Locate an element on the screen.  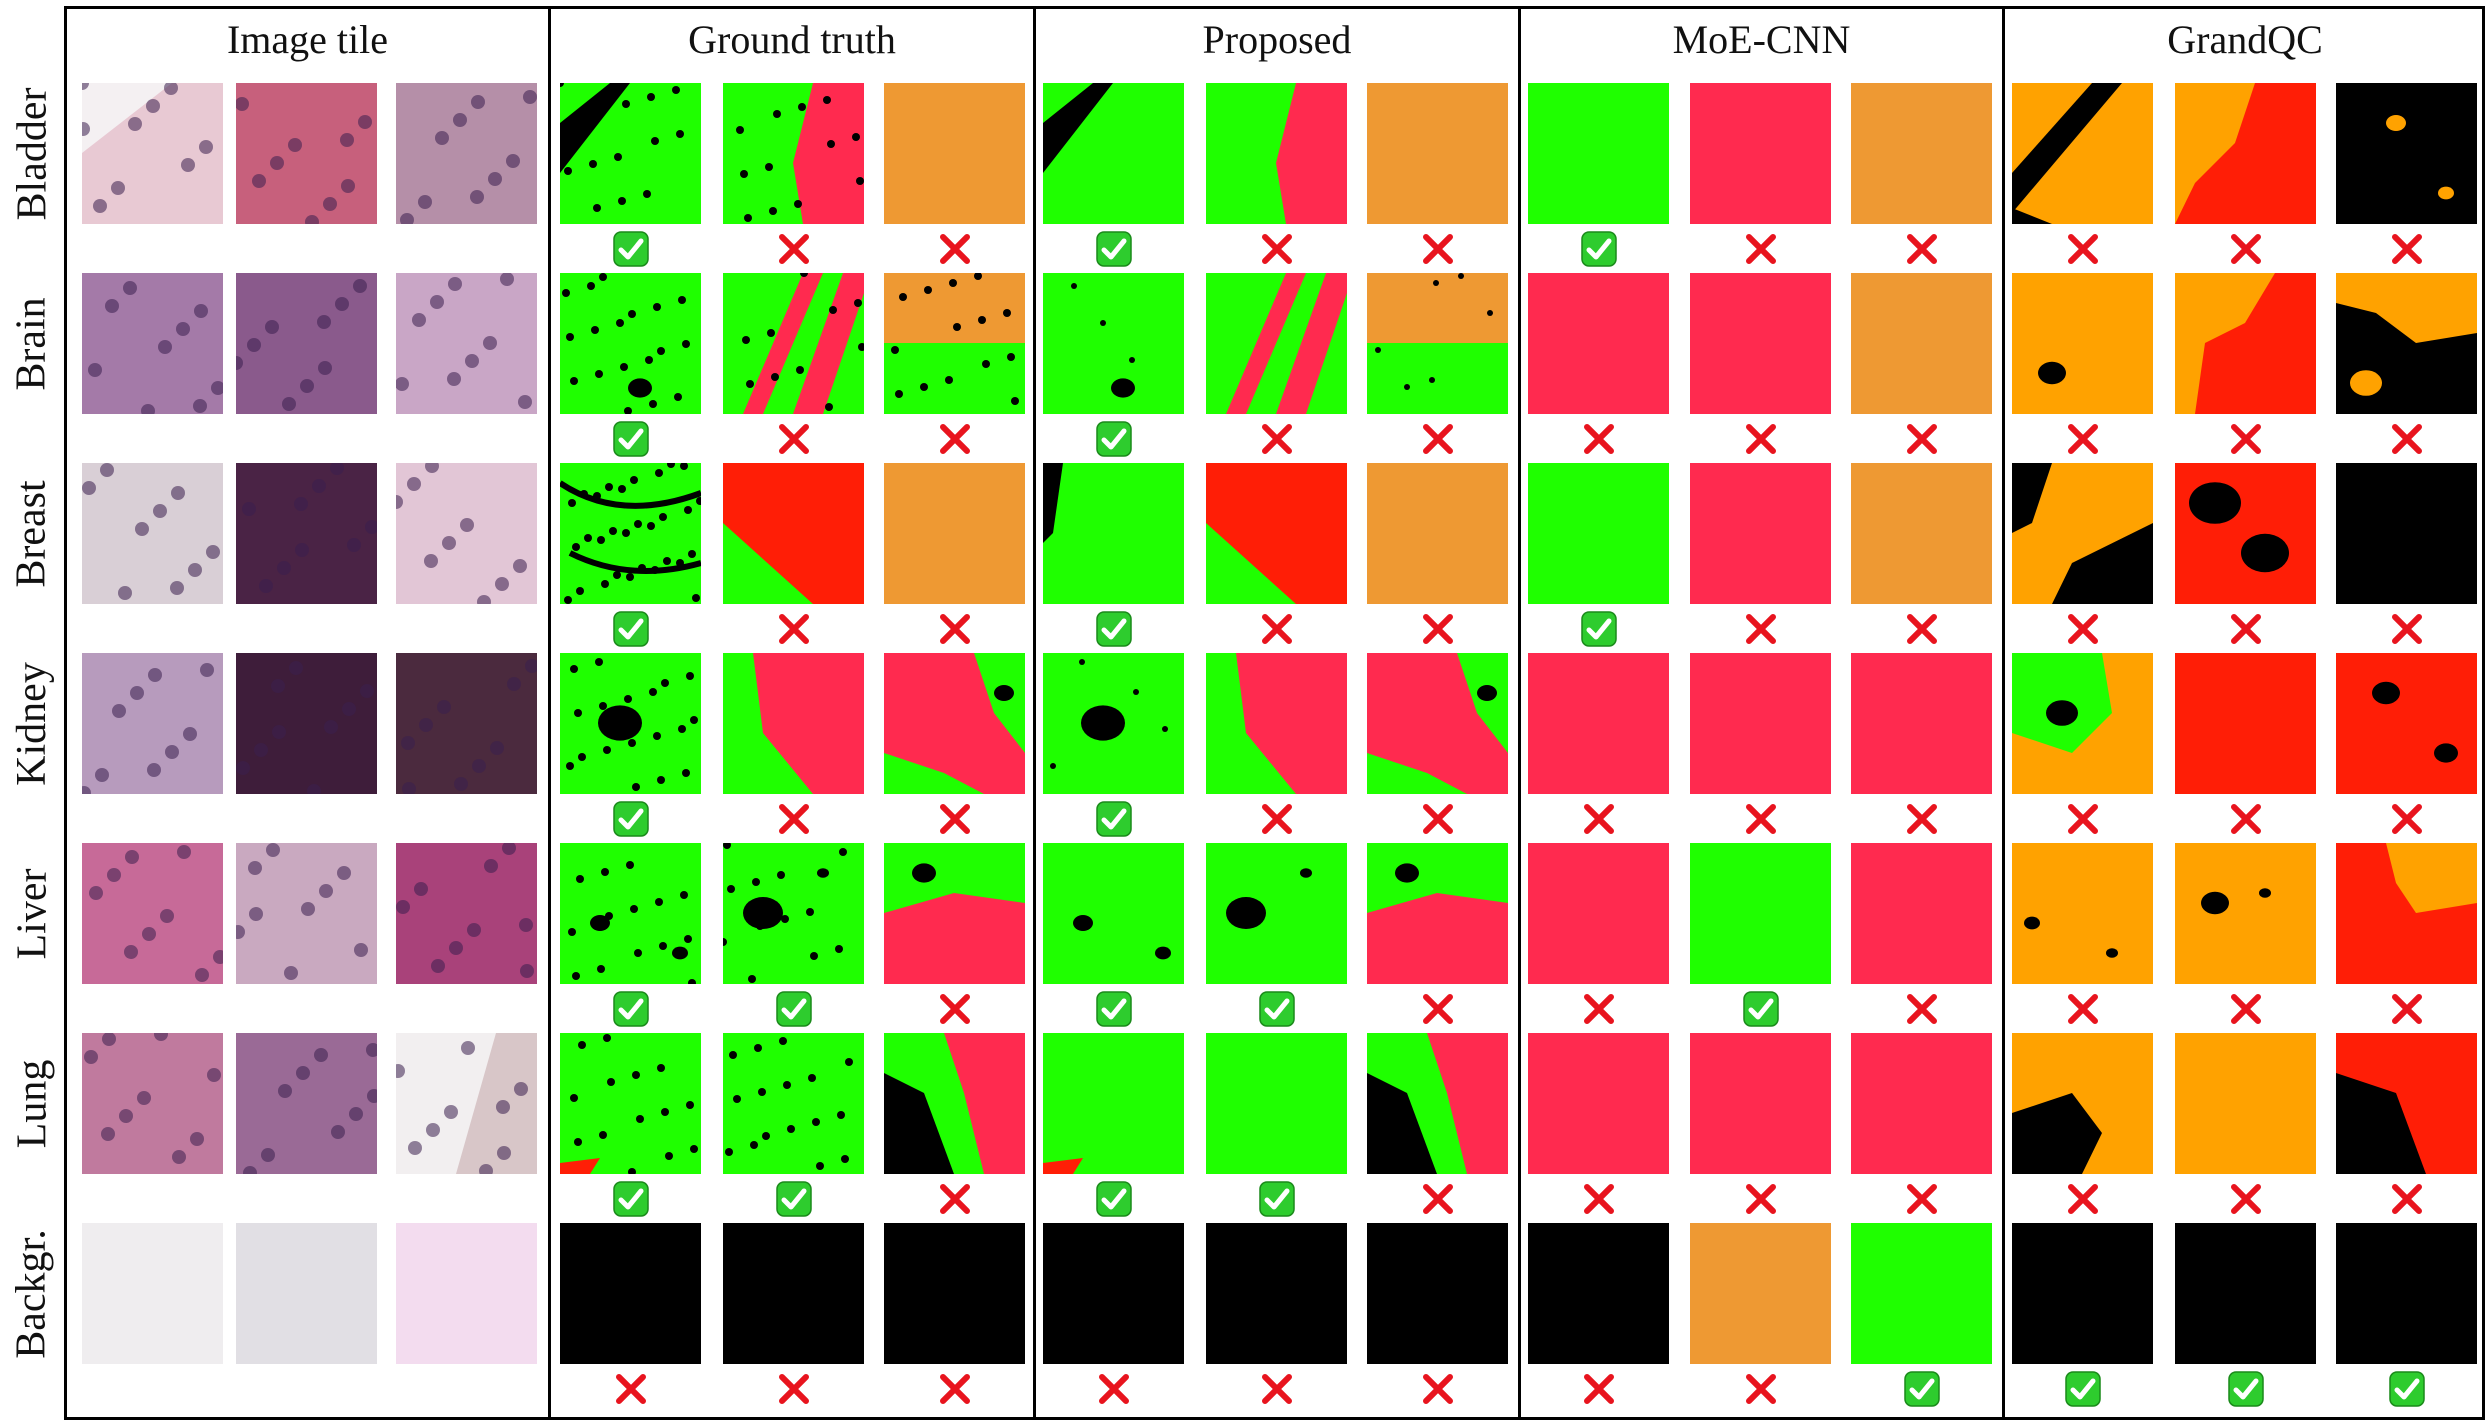
row-label-liver: Liver is located at coordinates (32, 913).